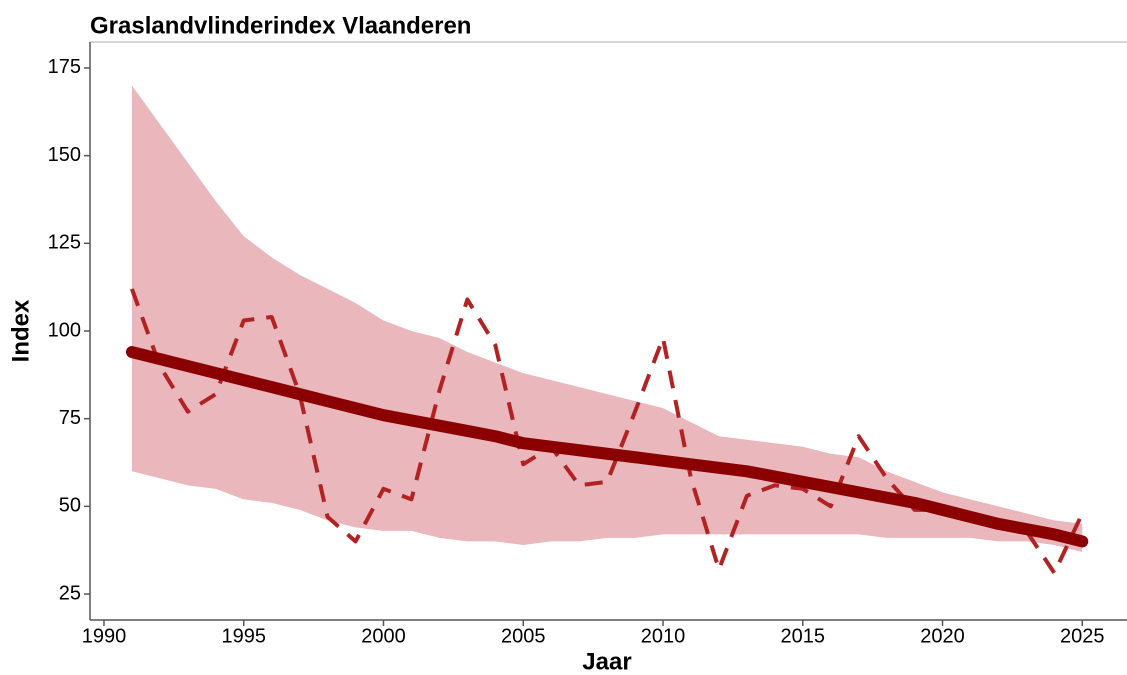 The width and height of the screenshot is (1127, 675). I want to click on y-tick-label: 100, so click(64, 330).